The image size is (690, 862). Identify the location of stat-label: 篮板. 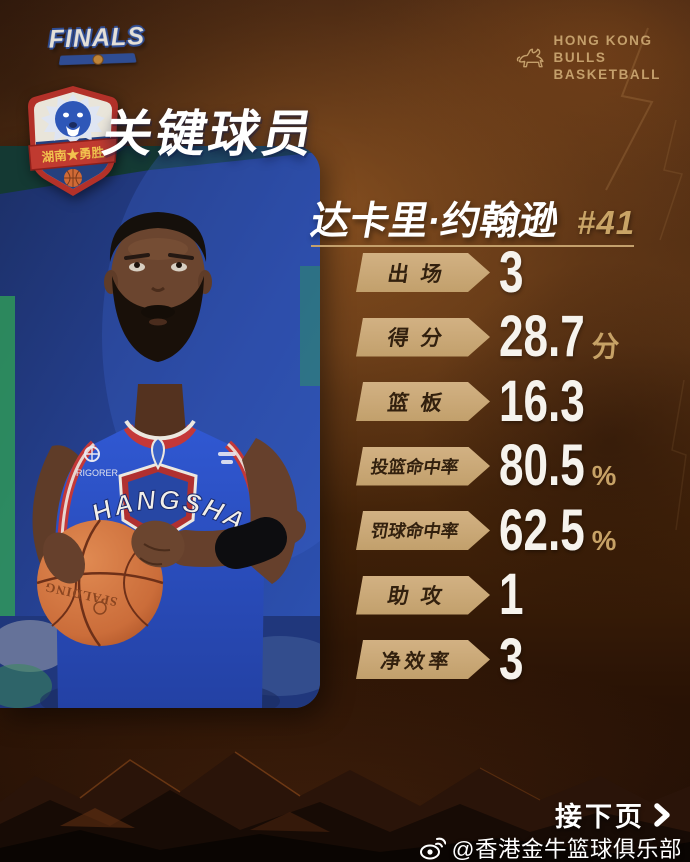
(420, 403).